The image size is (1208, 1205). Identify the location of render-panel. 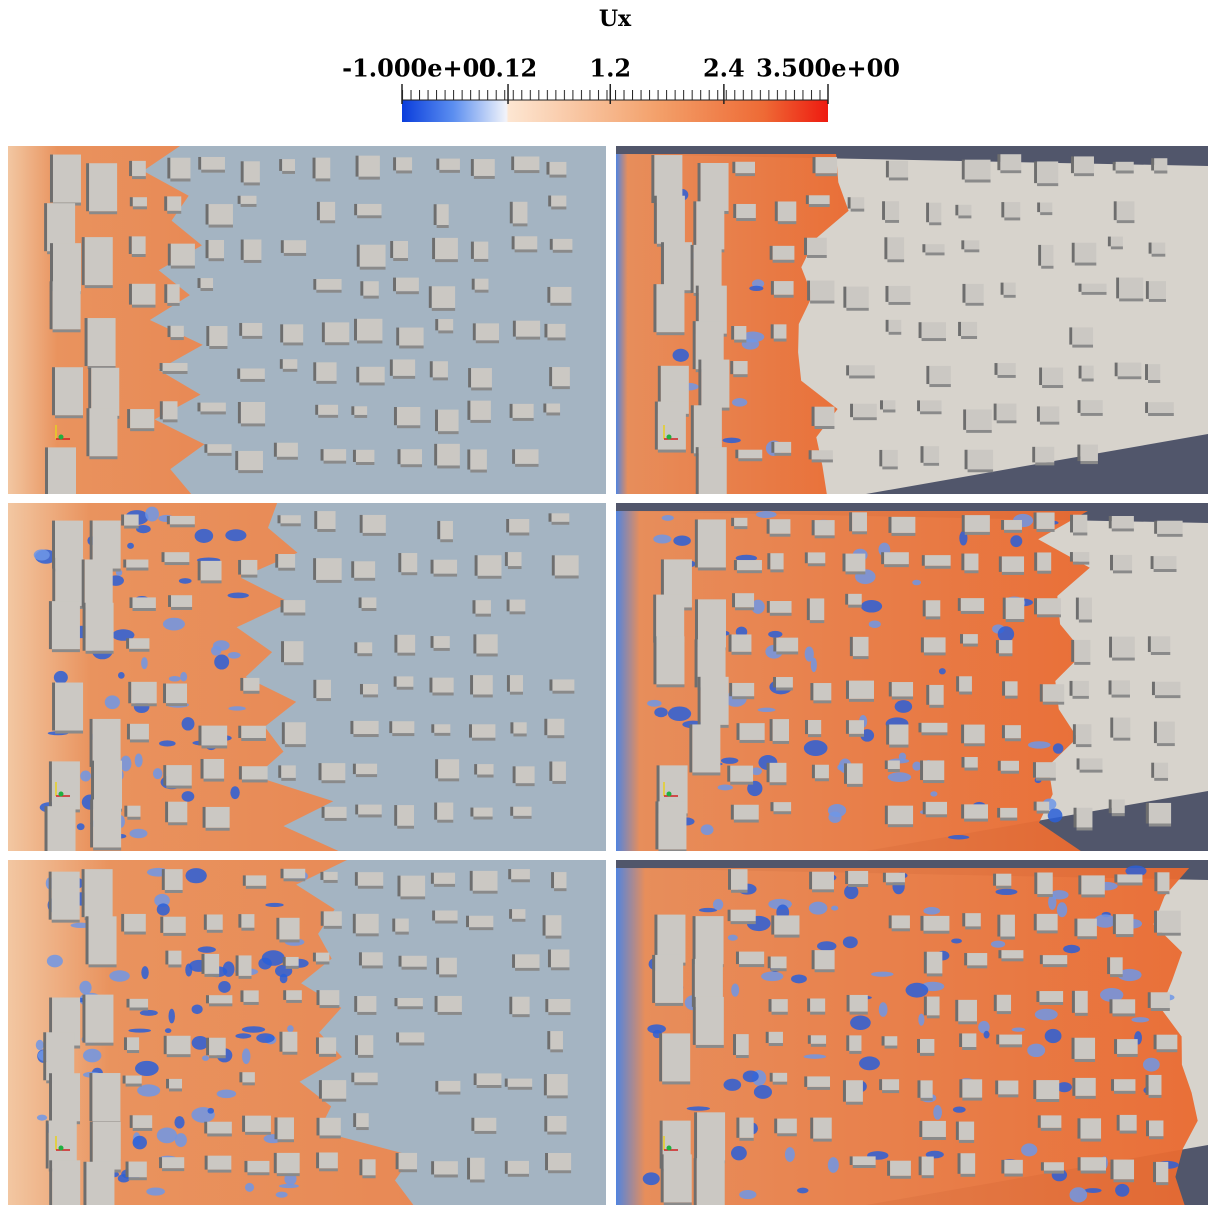
(307, 677).